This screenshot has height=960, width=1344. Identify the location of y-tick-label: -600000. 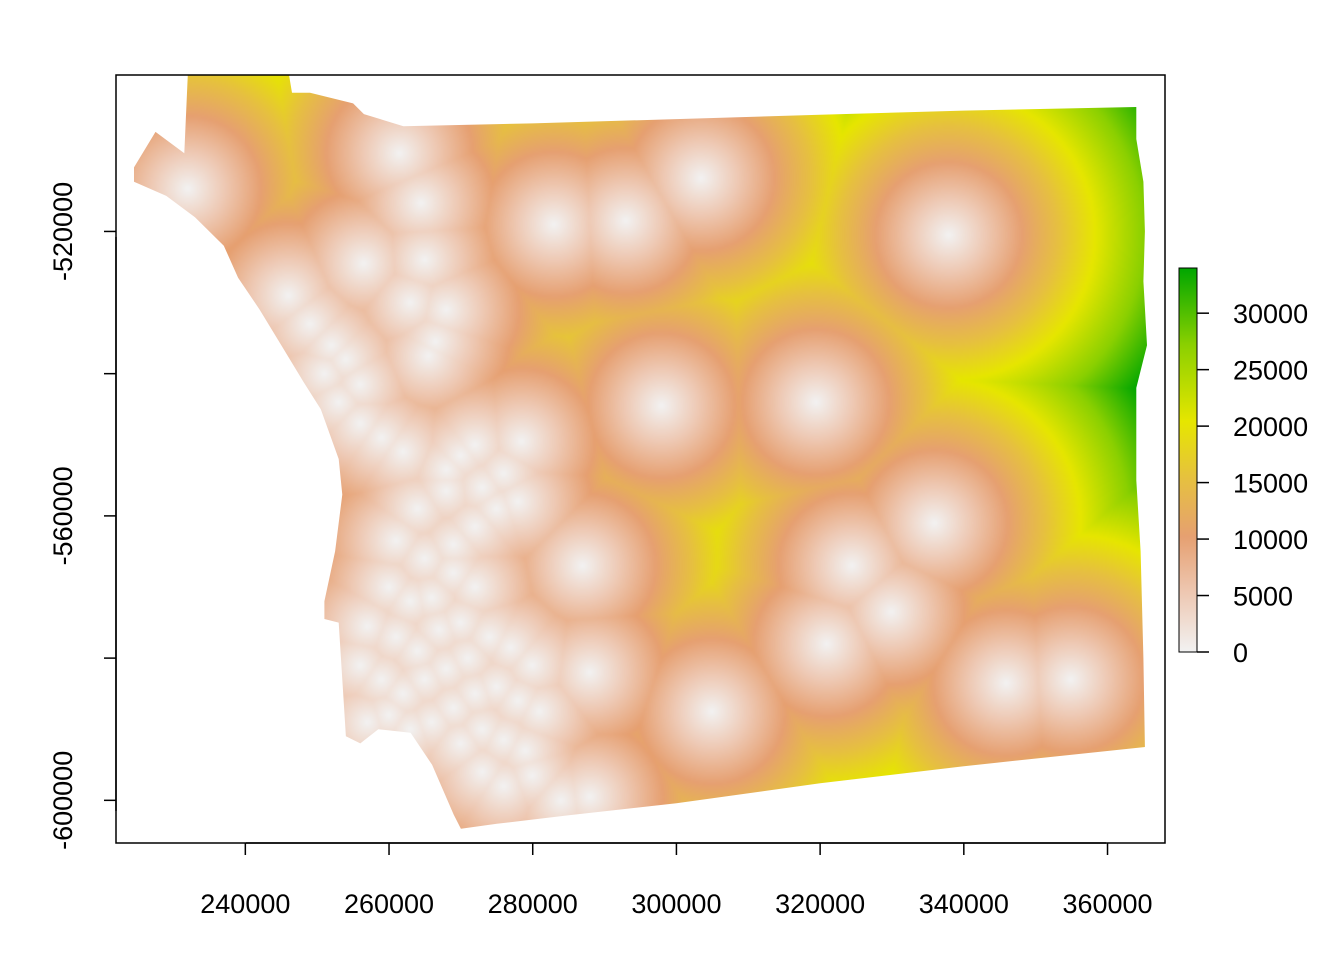
(63, 800).